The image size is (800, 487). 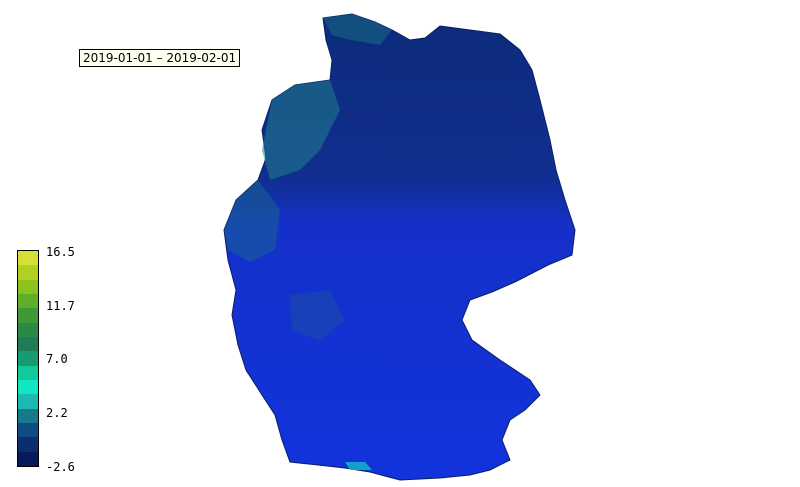 I want to click on legend-tick-2: 11.7, so click(x=60, y=306).